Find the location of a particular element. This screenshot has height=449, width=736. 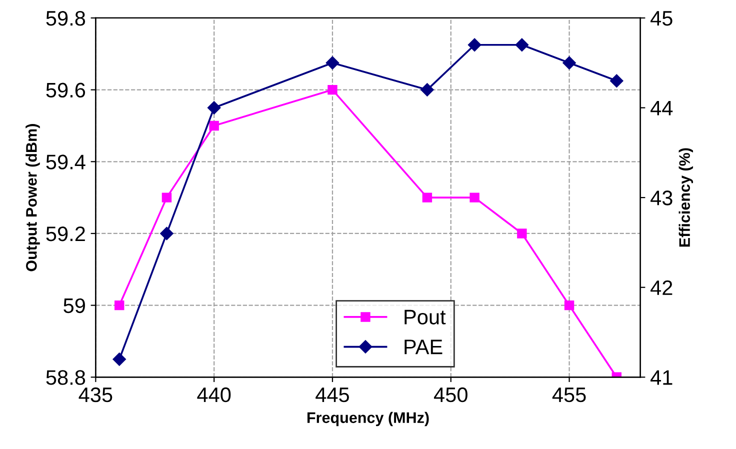

x-axis-title: Frequency (MHz) is located at coordinates (368, 419).